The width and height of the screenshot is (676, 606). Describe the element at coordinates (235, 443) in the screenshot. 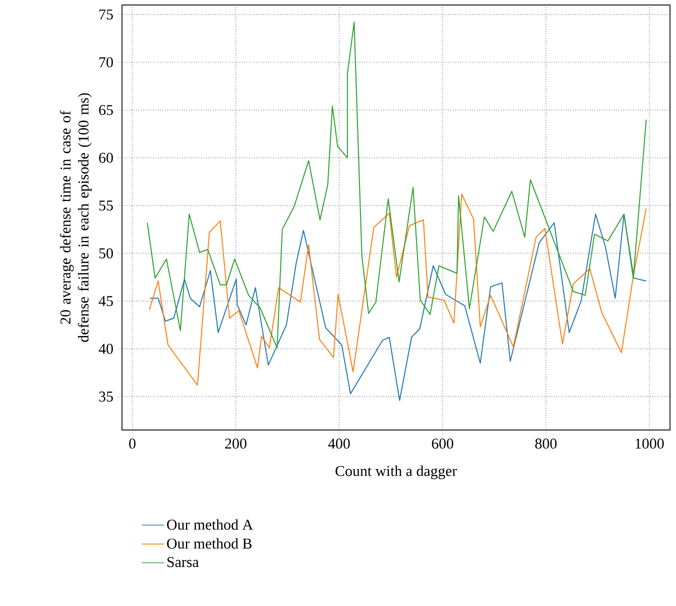

I see `x-tick-label: 200` at that location.